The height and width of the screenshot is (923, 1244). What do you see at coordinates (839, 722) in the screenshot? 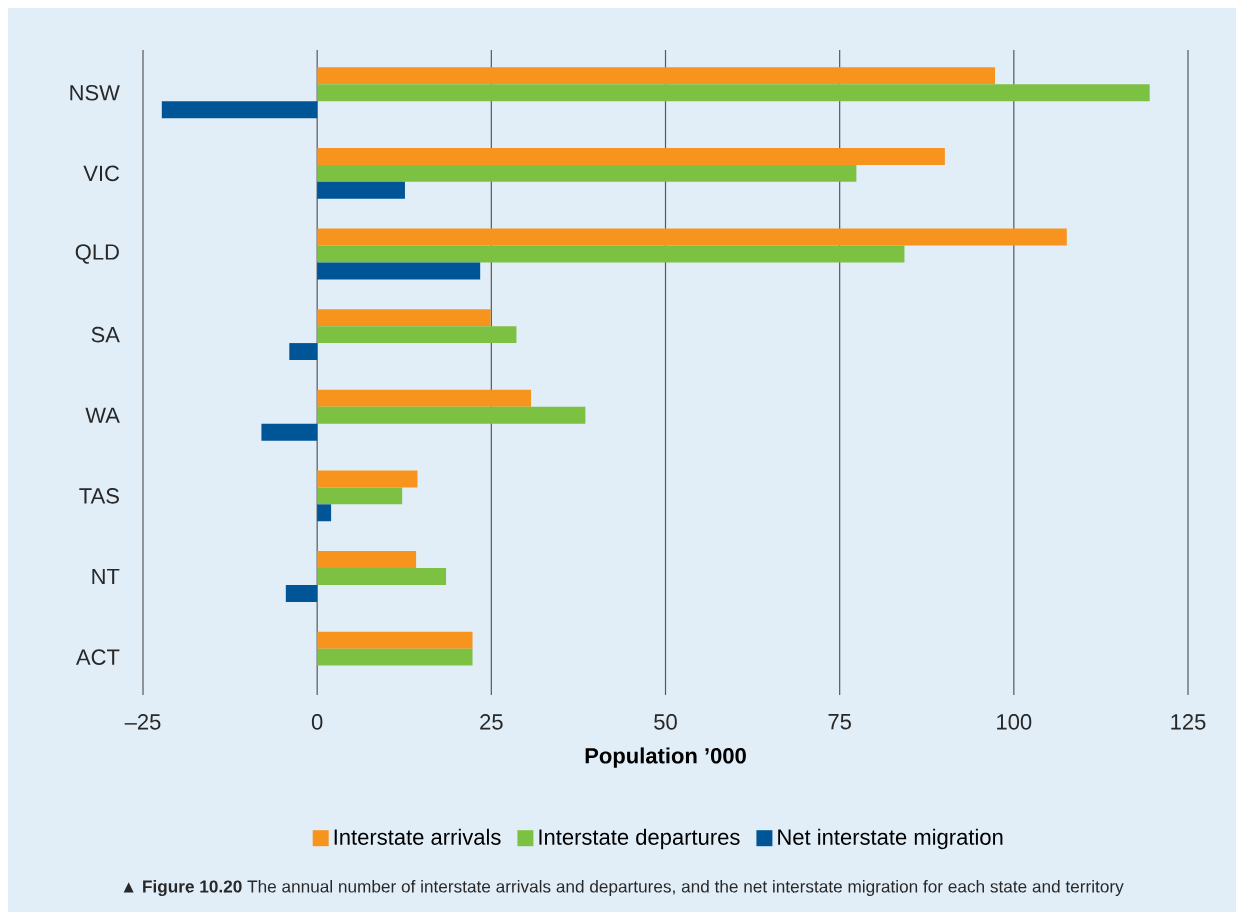
I see `x-tick-label: 75` at bounding box center [839, 722].